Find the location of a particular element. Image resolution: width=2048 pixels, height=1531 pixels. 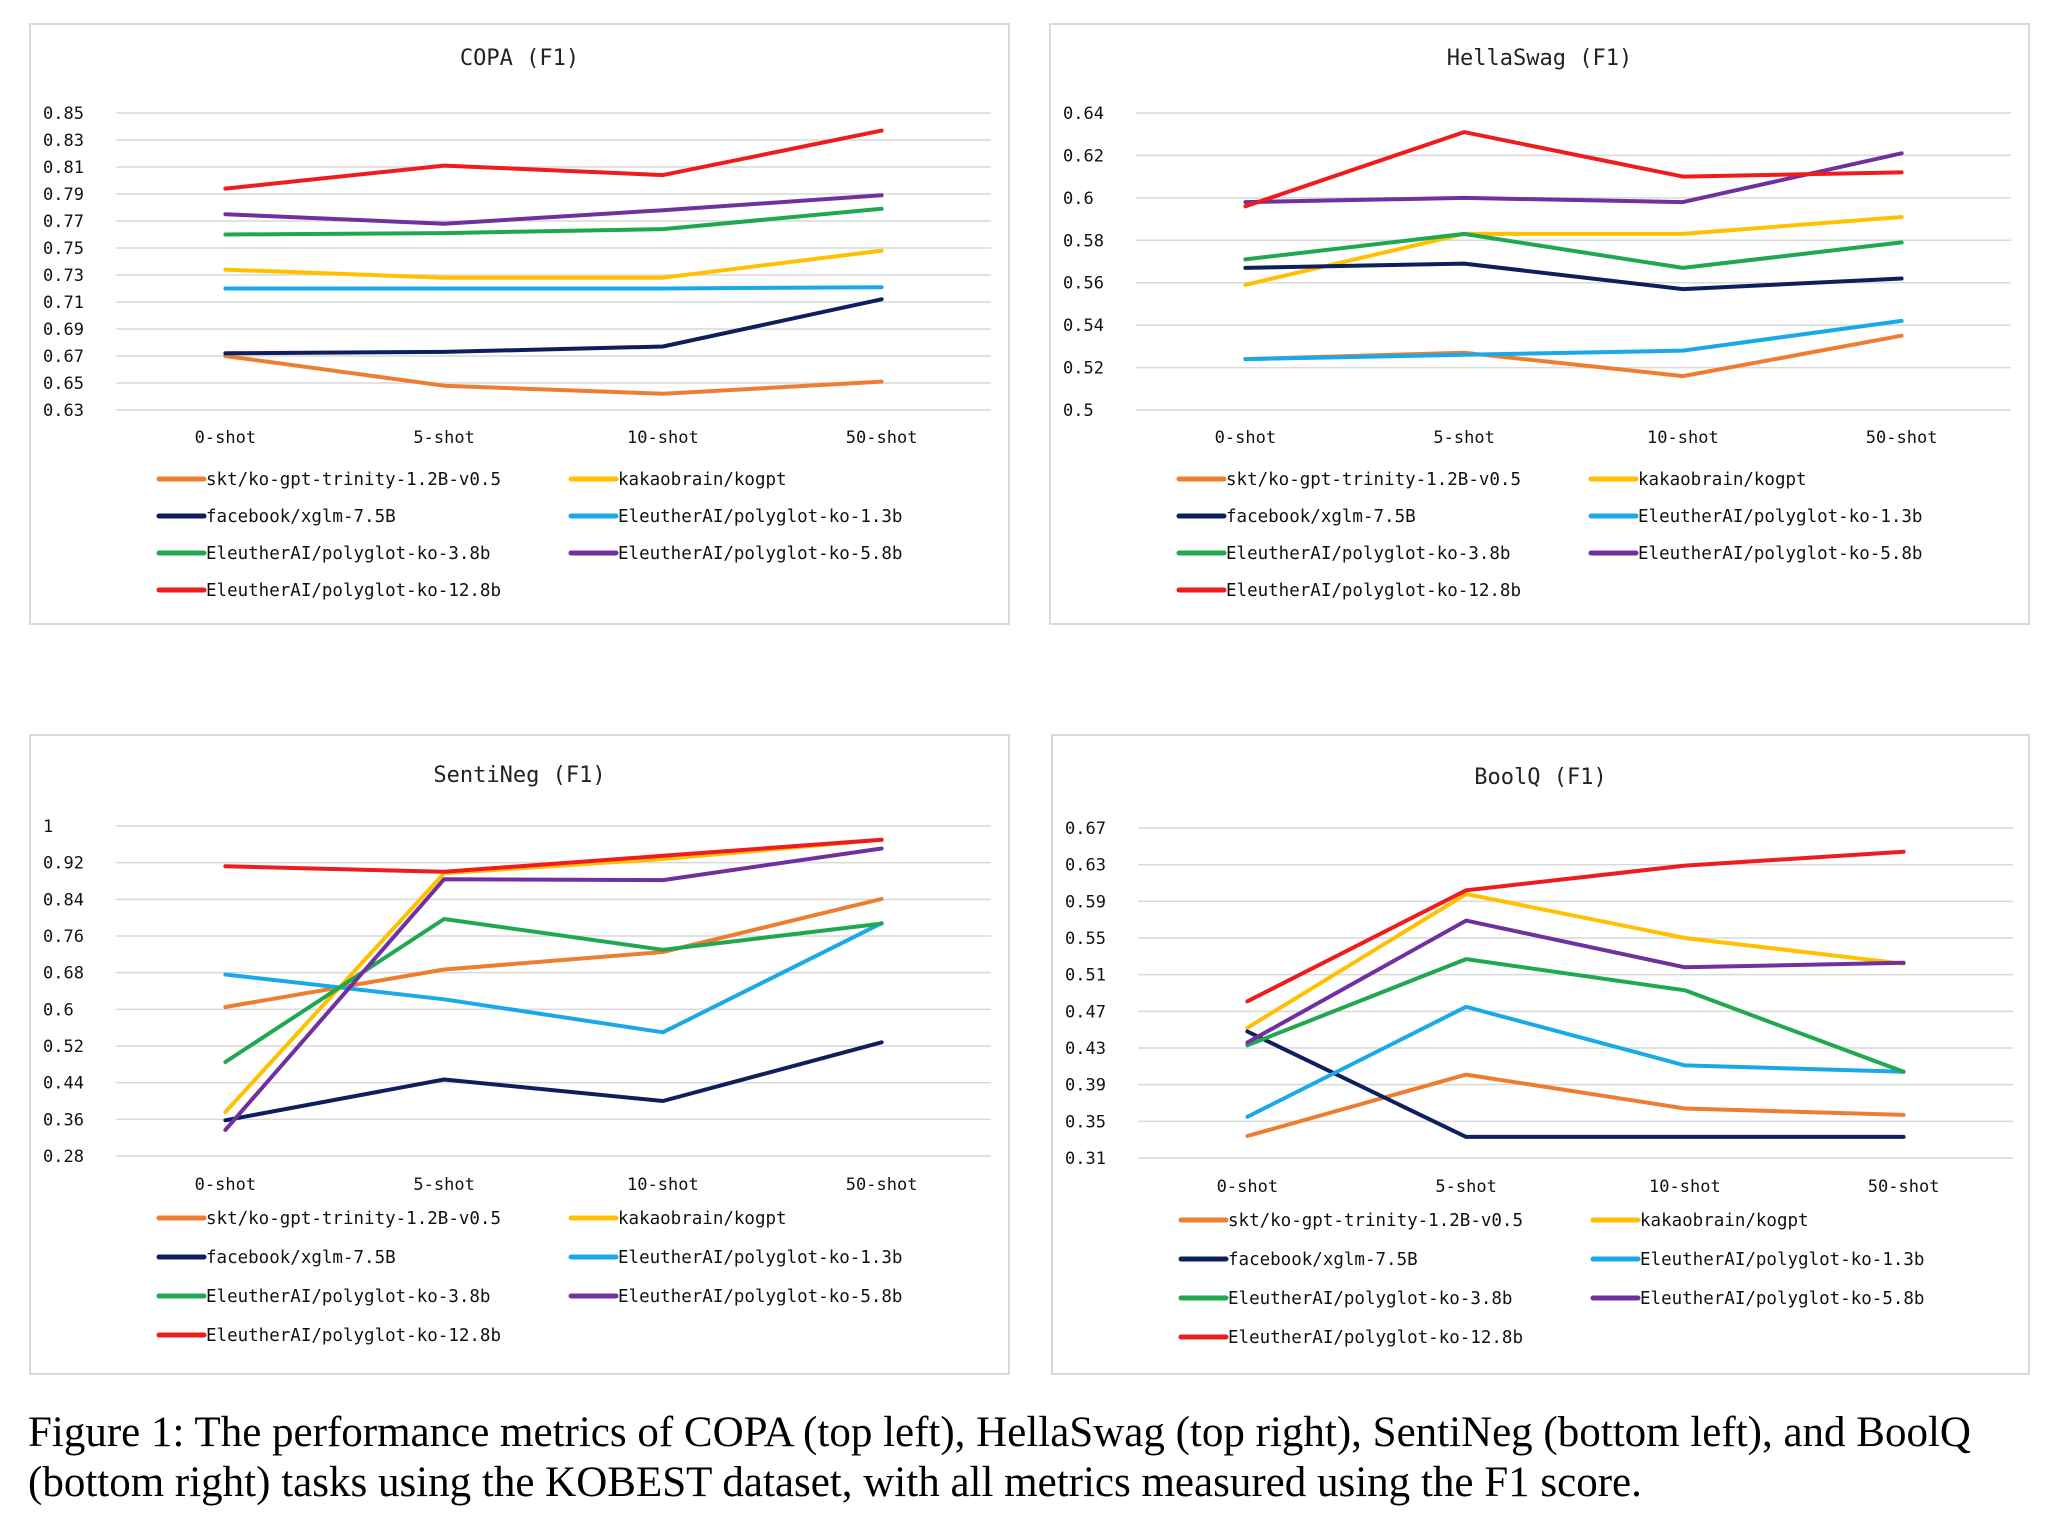

y-tick-label: 0.73 is located at coordinates (63, 276).